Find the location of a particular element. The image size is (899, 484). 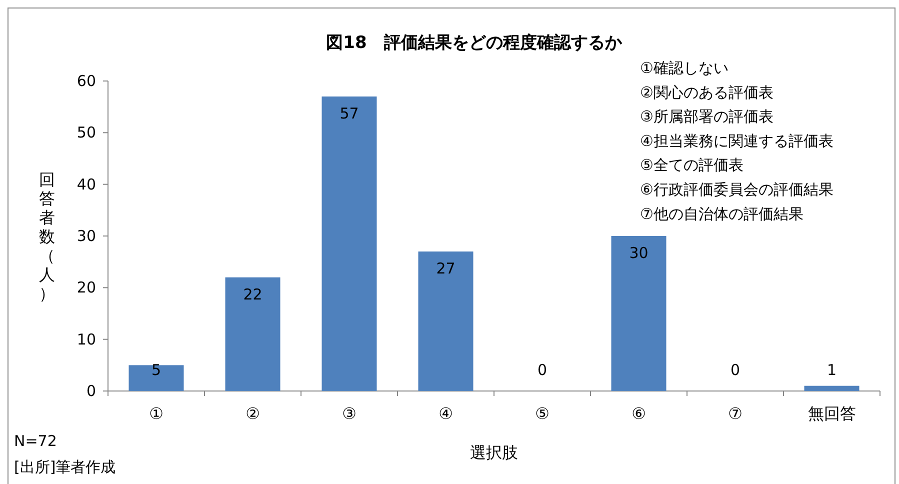

data-label: 1 is located at coordinates (831, 370).